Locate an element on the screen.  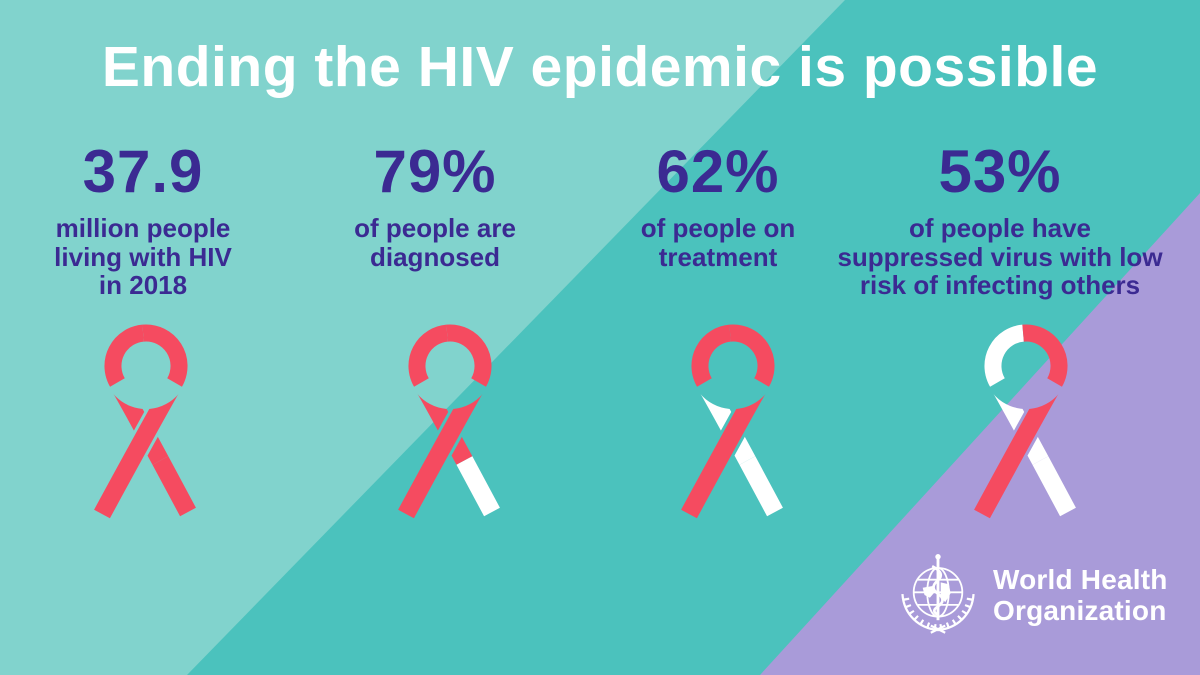
stat-value: 53% is located at coordinates (1000, 171).